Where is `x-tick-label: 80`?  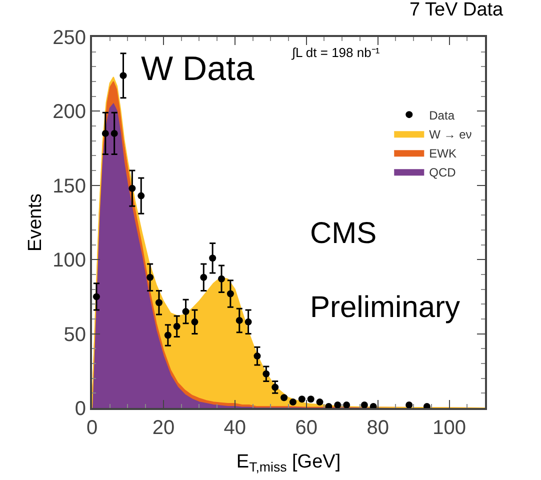
x-tick-label: 80 is located at coordinates (377, 428).